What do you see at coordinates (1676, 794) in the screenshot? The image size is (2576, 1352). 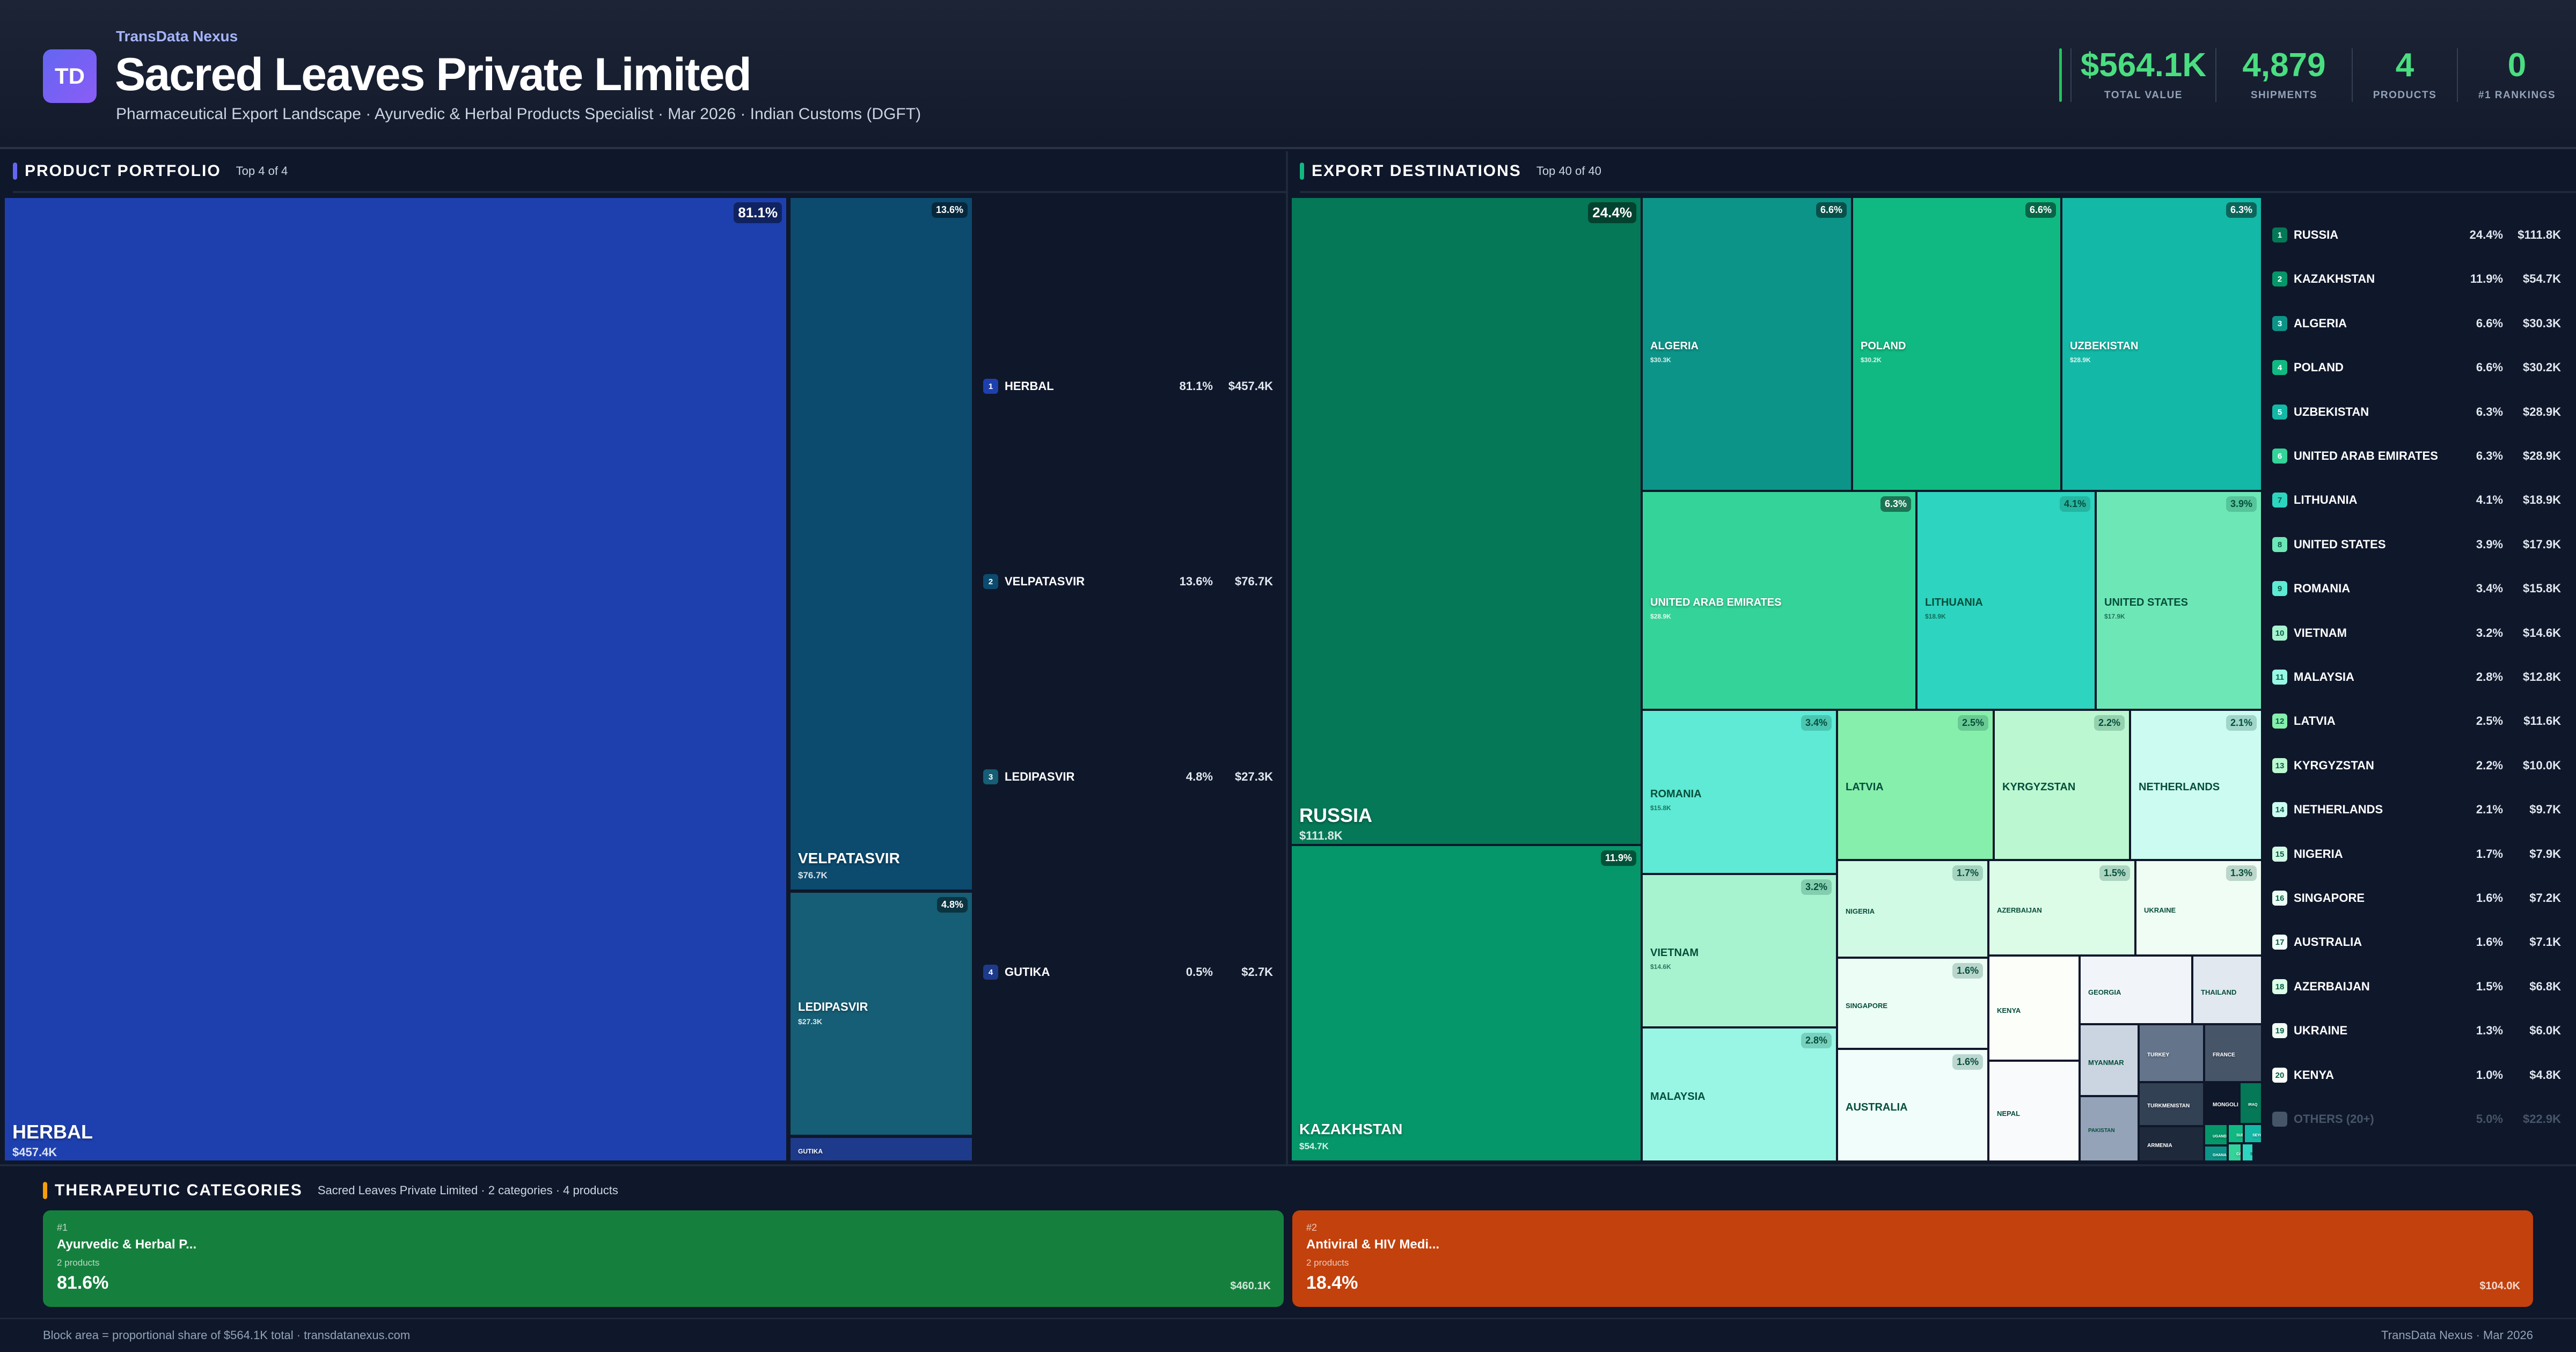 I see `cell-name: ROMANIA` at bounding box center [1676, 794].